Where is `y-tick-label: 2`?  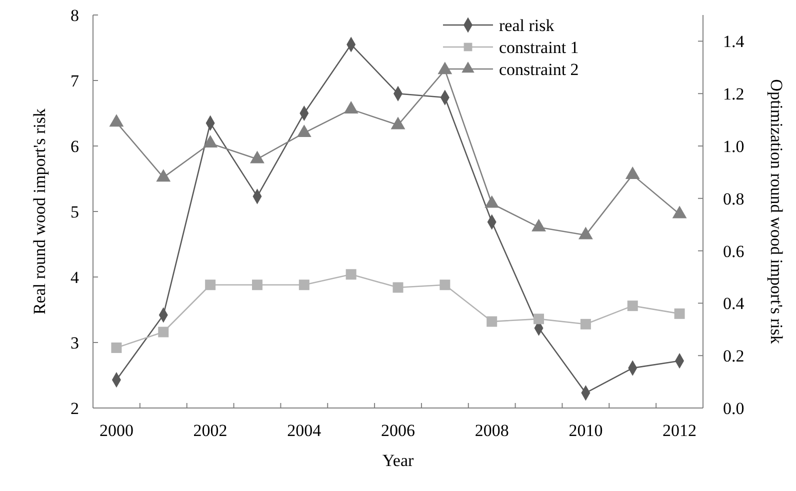 y-tick-label: 2 is located at coordinates (74, 408).